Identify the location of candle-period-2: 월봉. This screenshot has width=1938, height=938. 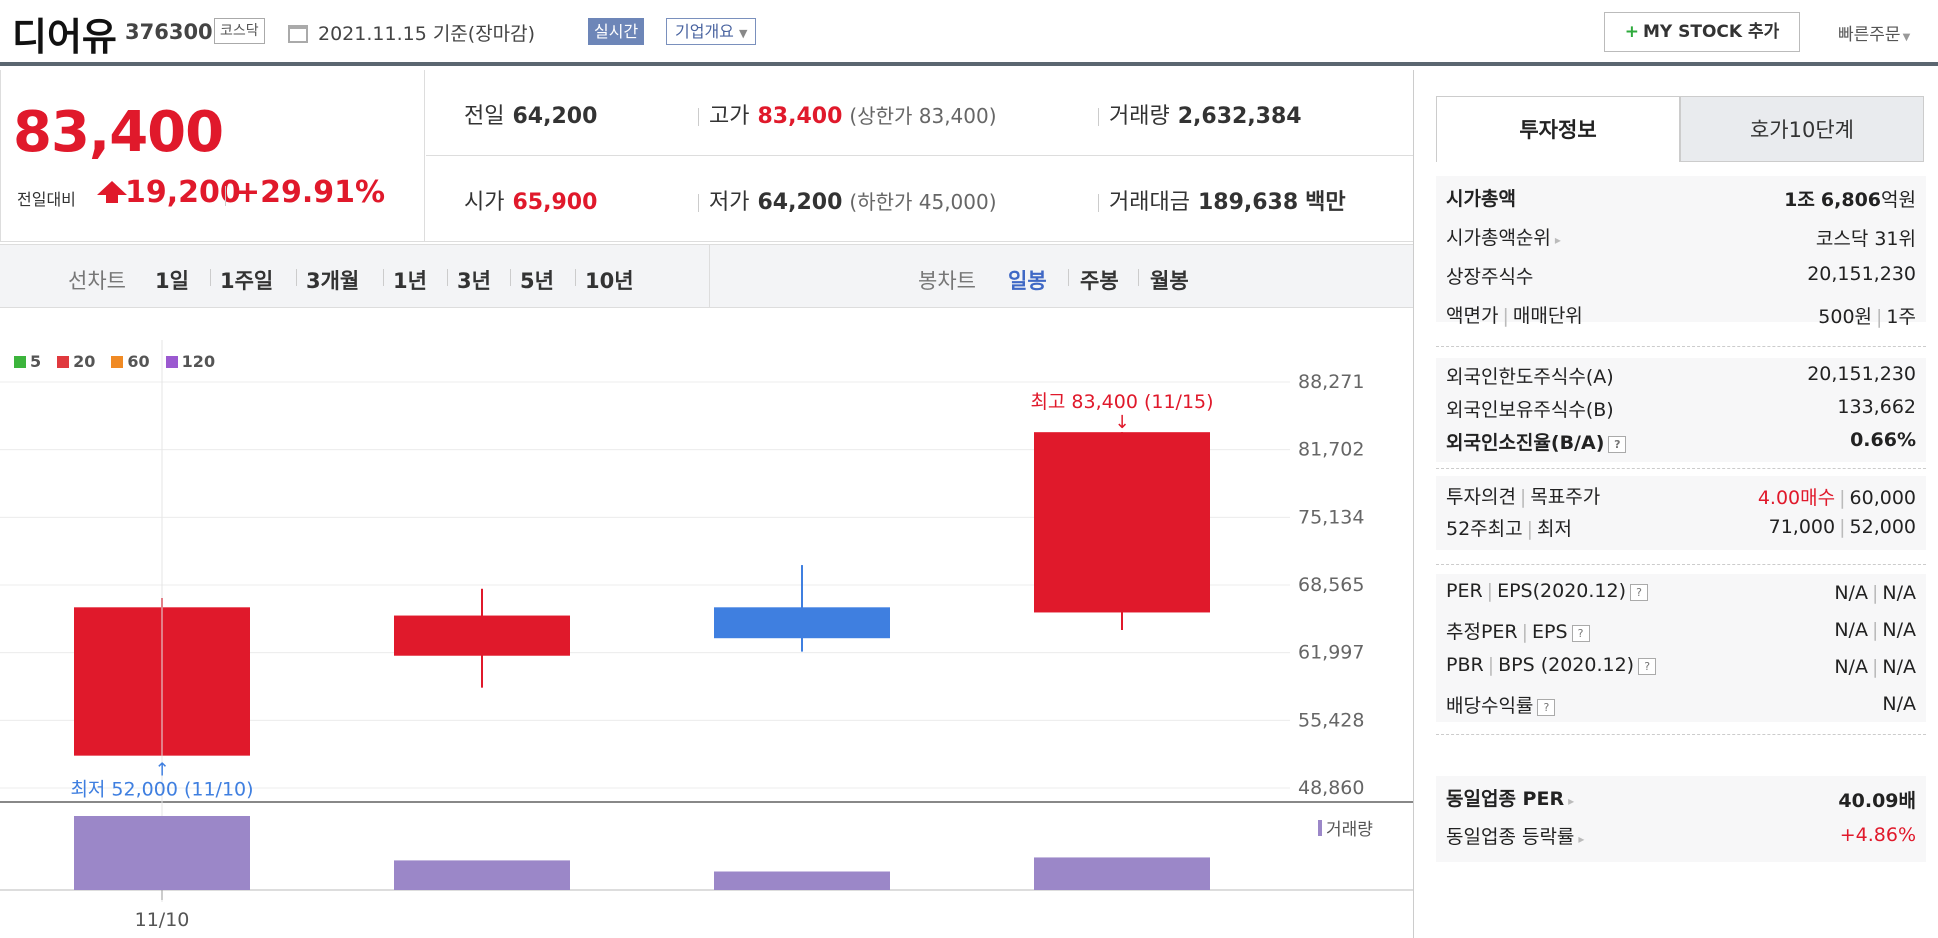
(1169, 281).